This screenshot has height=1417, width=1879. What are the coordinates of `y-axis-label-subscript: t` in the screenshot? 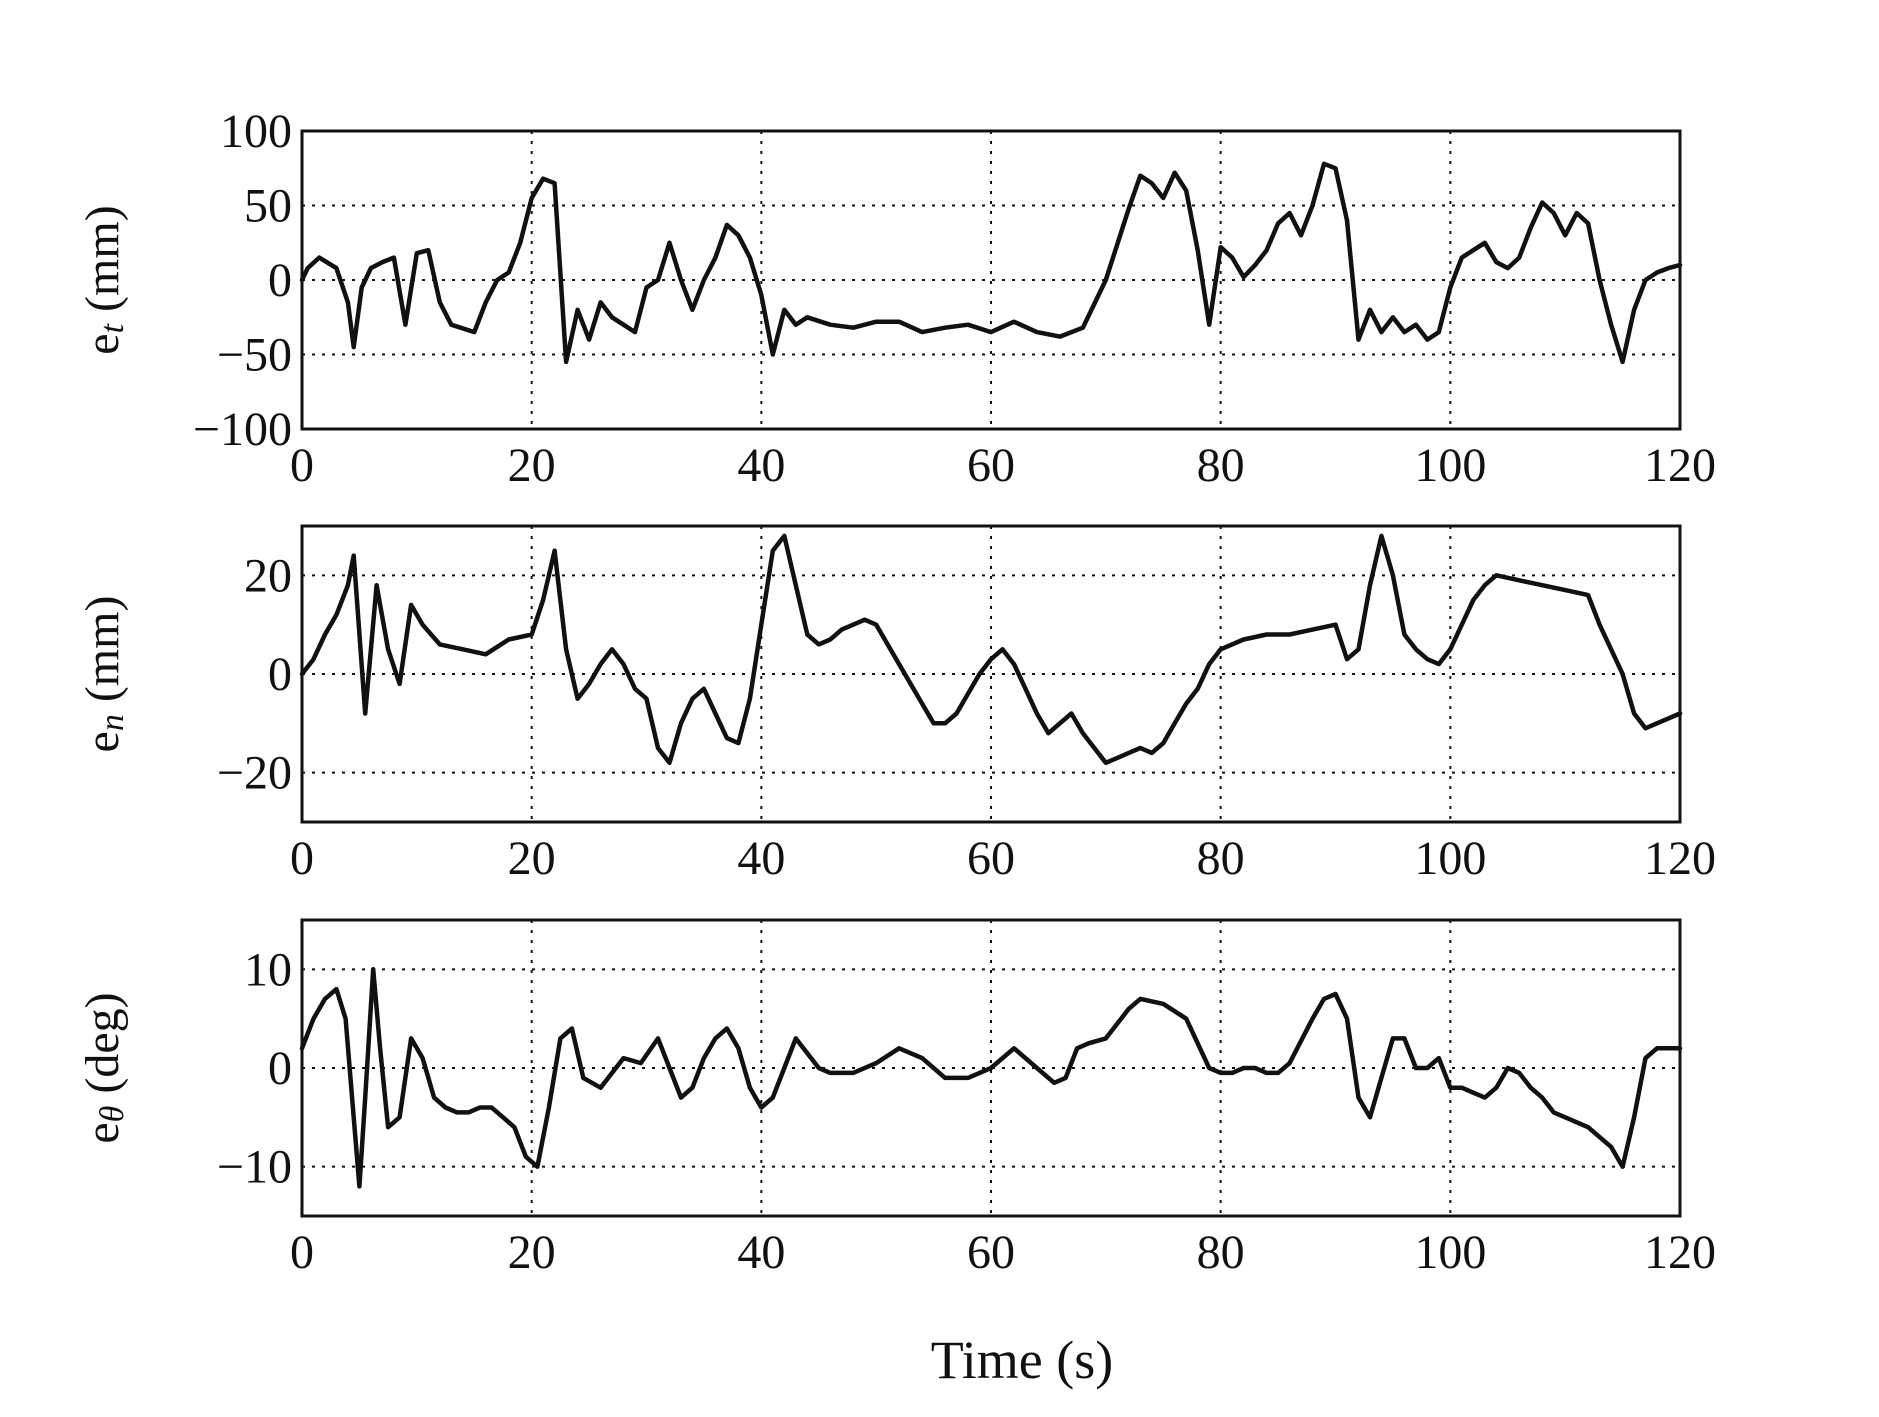 It's located at (112, 327).